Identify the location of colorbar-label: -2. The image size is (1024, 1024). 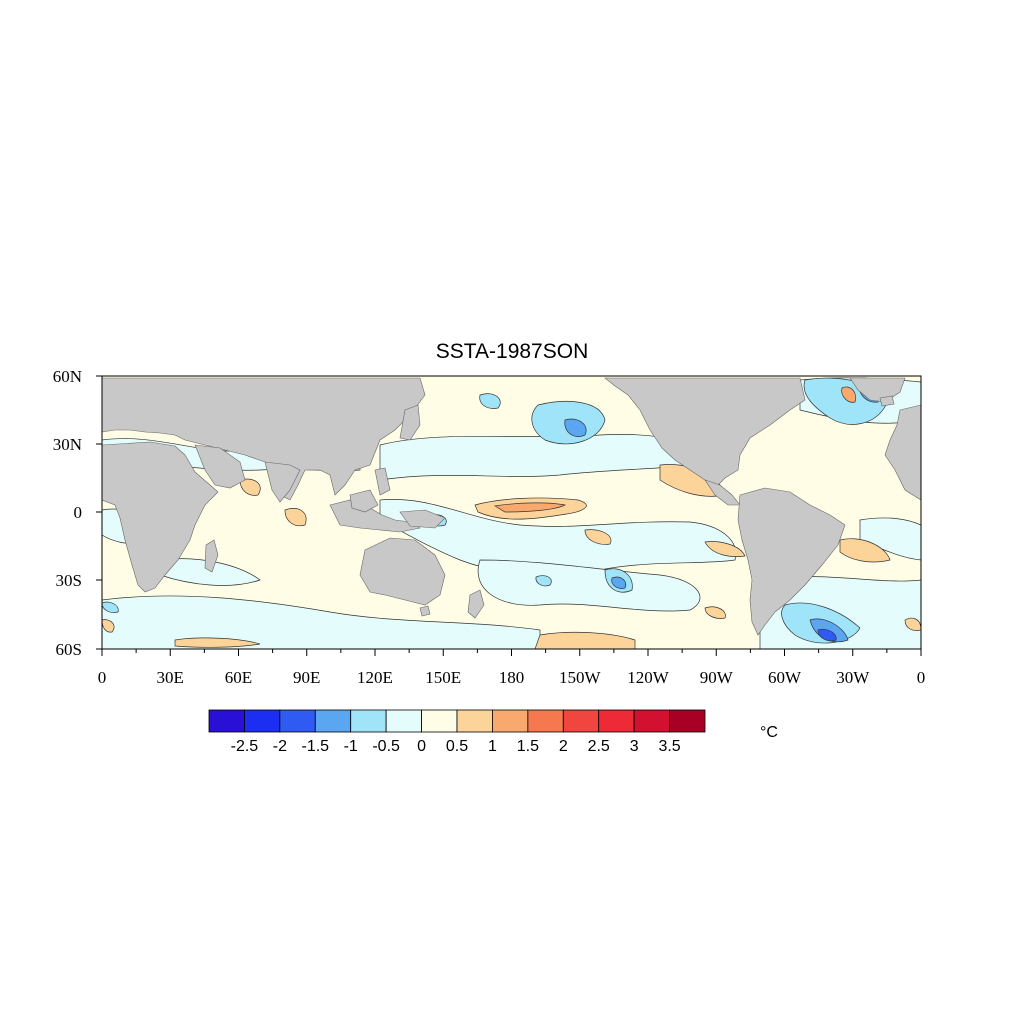
(280, 746).